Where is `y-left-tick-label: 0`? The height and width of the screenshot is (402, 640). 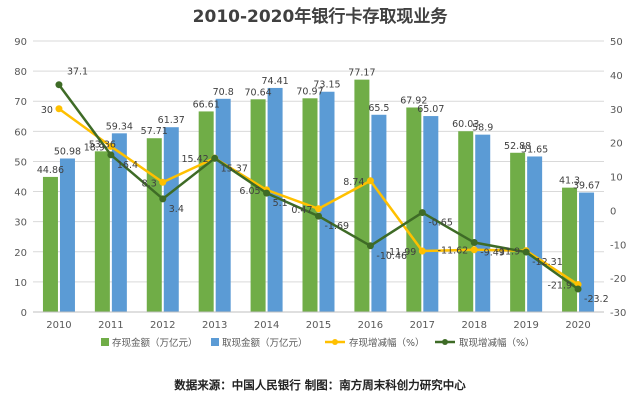
y-left-tick-label: 0 is located at coordinates (24, 313).